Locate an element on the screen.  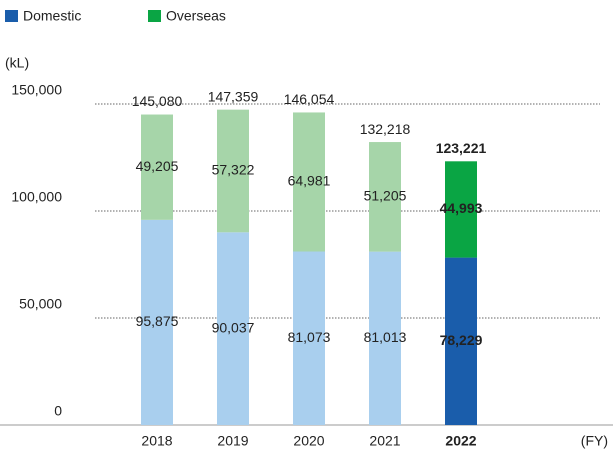
total-label: 132,218 is located at coordinates (385, 129).